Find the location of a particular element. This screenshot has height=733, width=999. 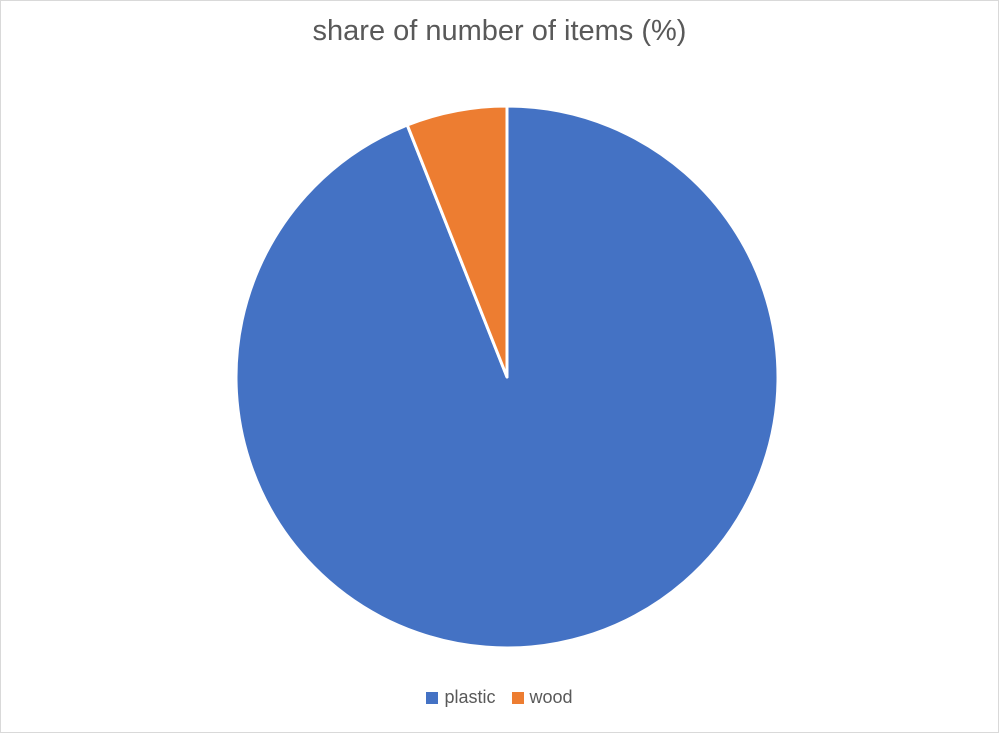

pie-slice-wood is located at coordinates (457, 241).